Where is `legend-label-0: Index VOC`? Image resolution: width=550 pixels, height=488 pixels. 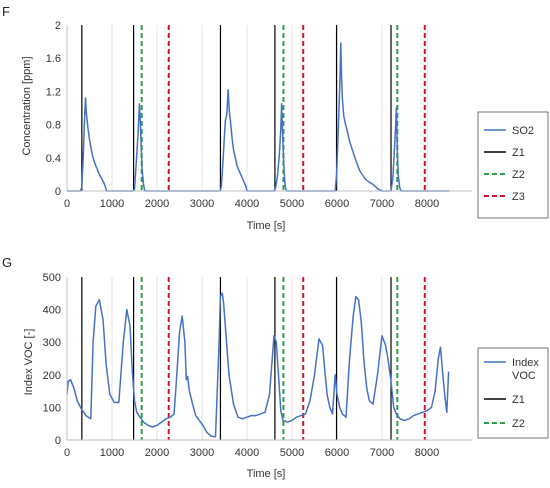
legend-label-0: Index VOC is located at coordinates (525, 369).